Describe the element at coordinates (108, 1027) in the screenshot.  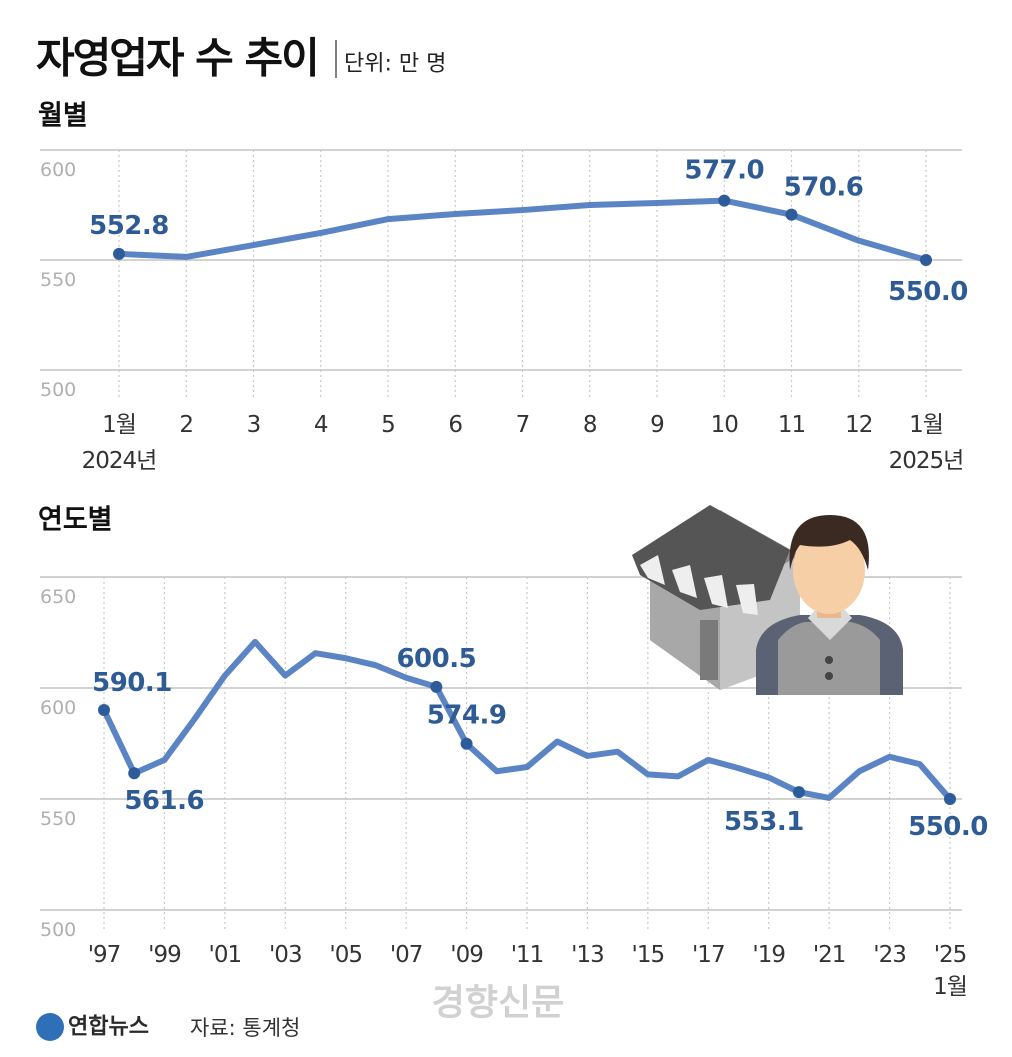
I see `logo: 연합뉴스` at that location.